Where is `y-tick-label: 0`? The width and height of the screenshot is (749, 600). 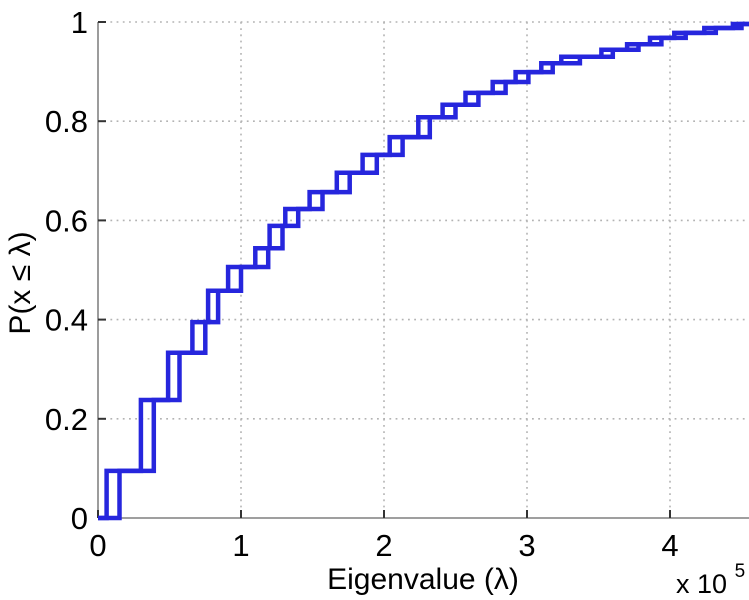
y-tick-label: 0 is located at coordinates (79, 518).